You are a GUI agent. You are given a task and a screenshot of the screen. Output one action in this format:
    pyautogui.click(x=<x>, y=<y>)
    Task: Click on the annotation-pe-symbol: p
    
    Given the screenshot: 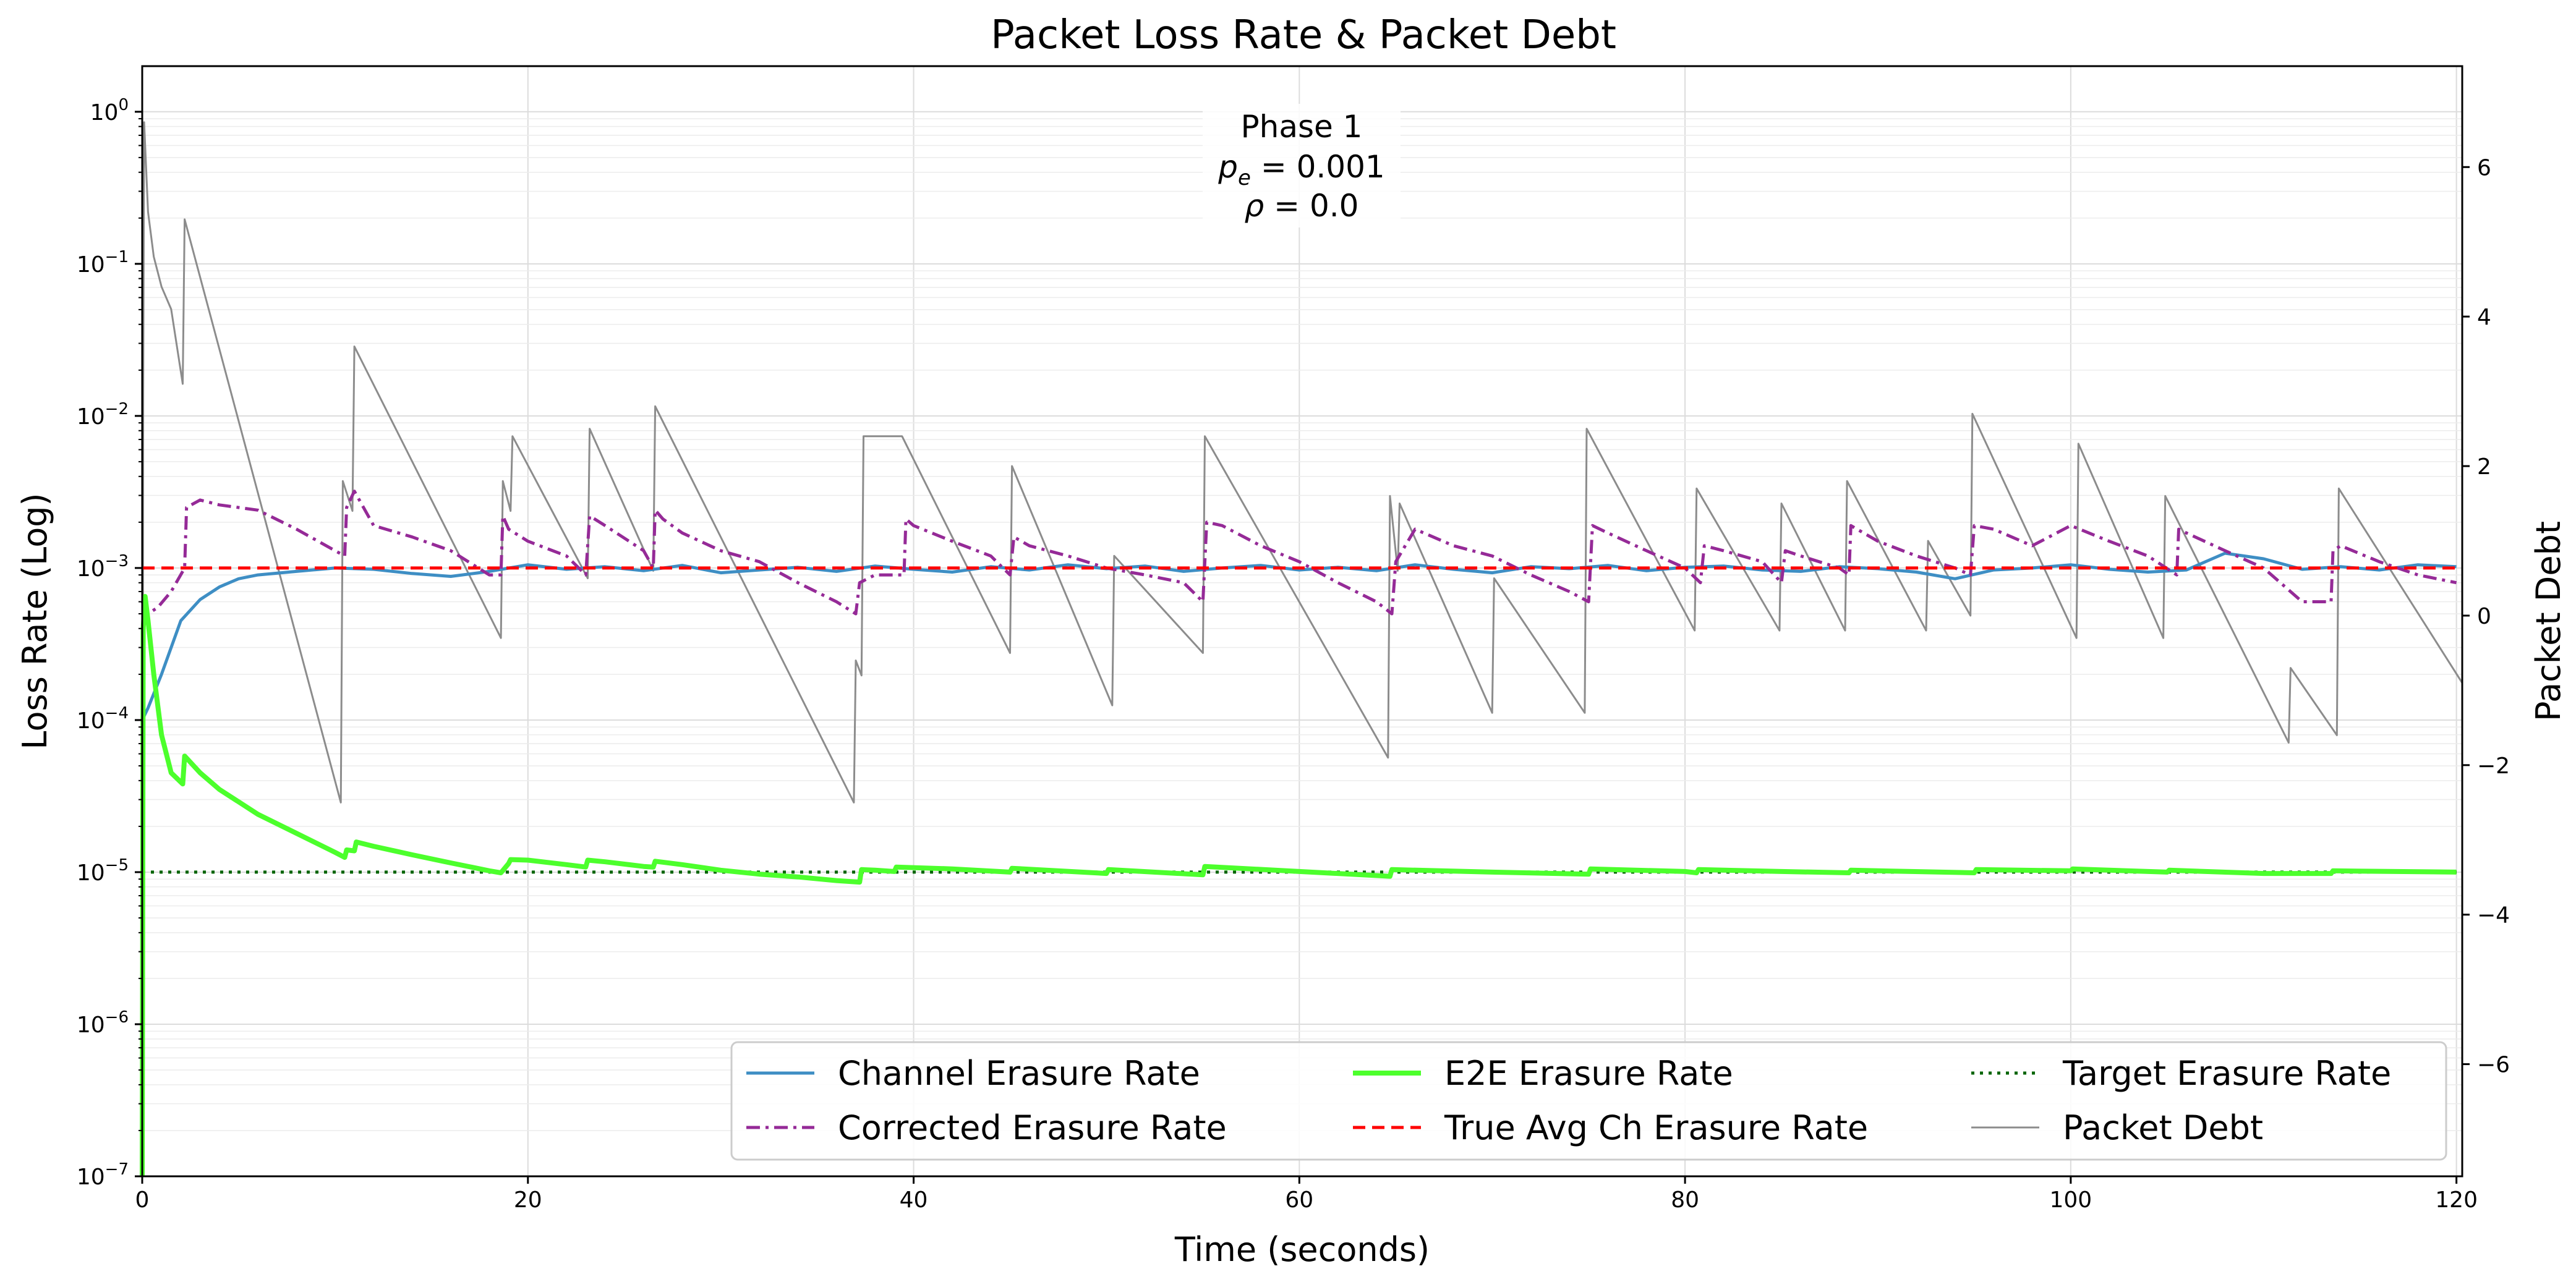 What is the action you would take?
    pyautogui.click(x=1228, y=167)
    